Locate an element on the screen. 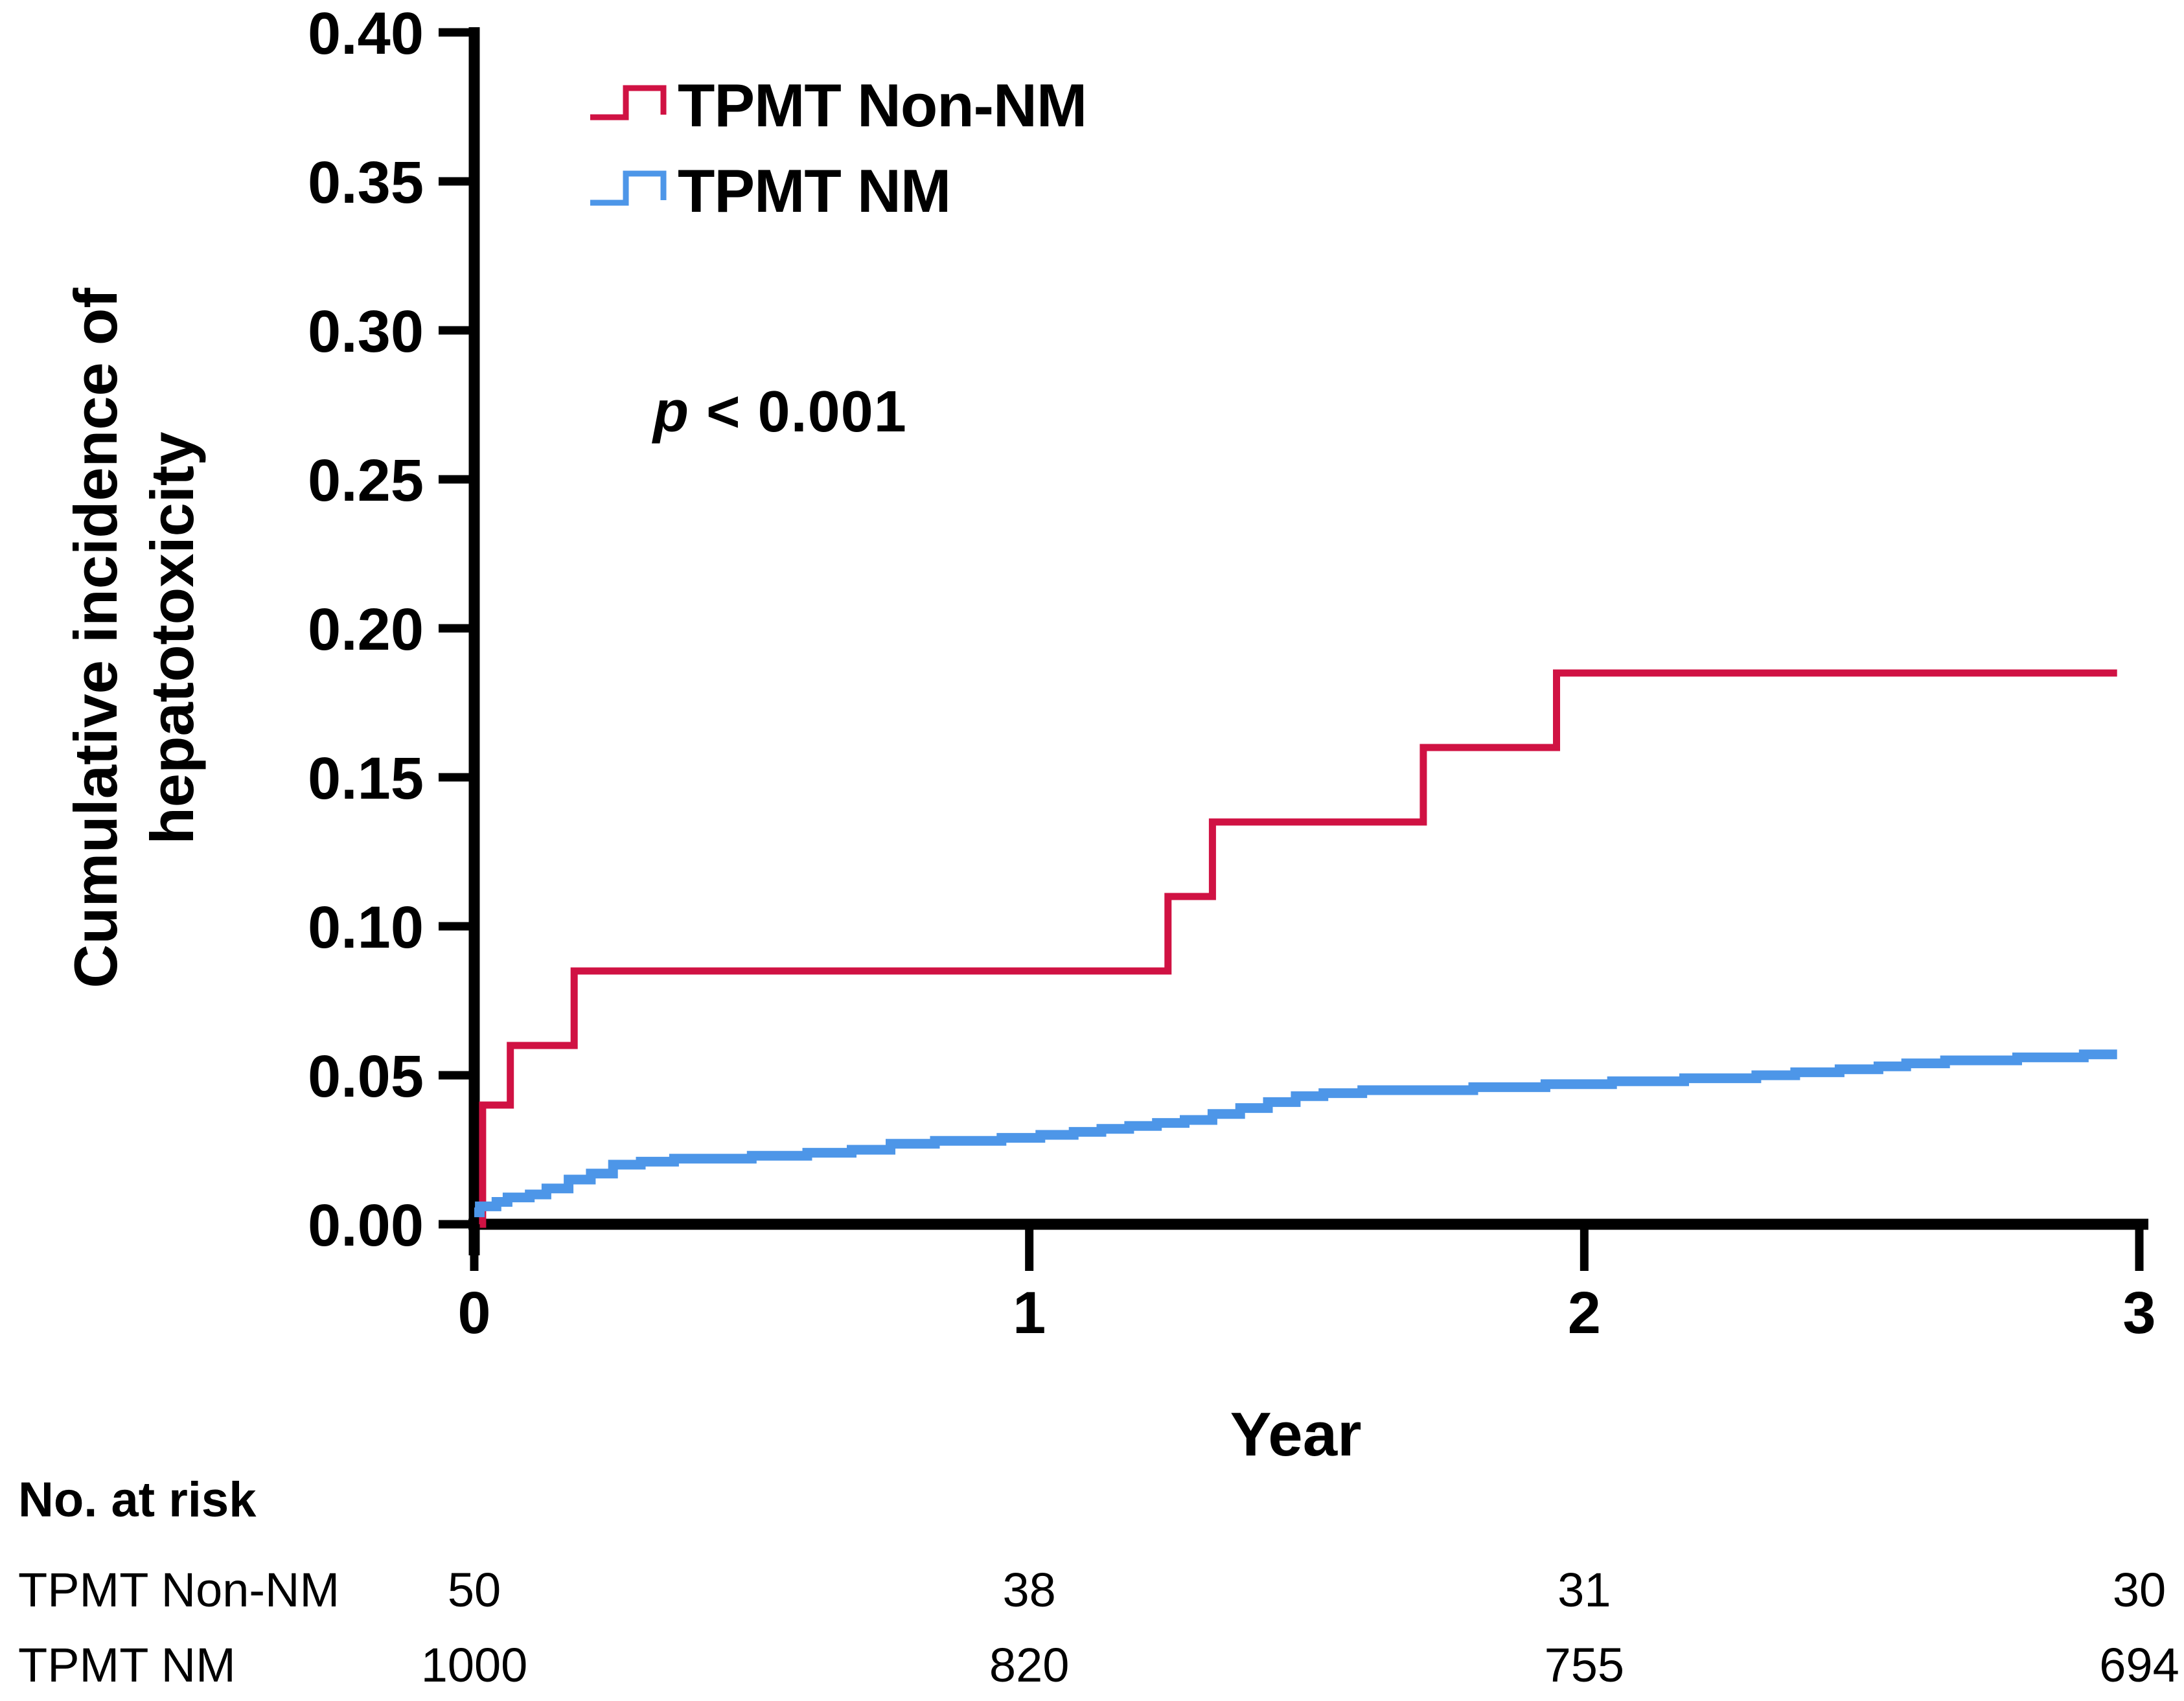 This screenshot has width=2184, height=1701. y-tick-label: 0.05 is located at coordinates (366, 1077).